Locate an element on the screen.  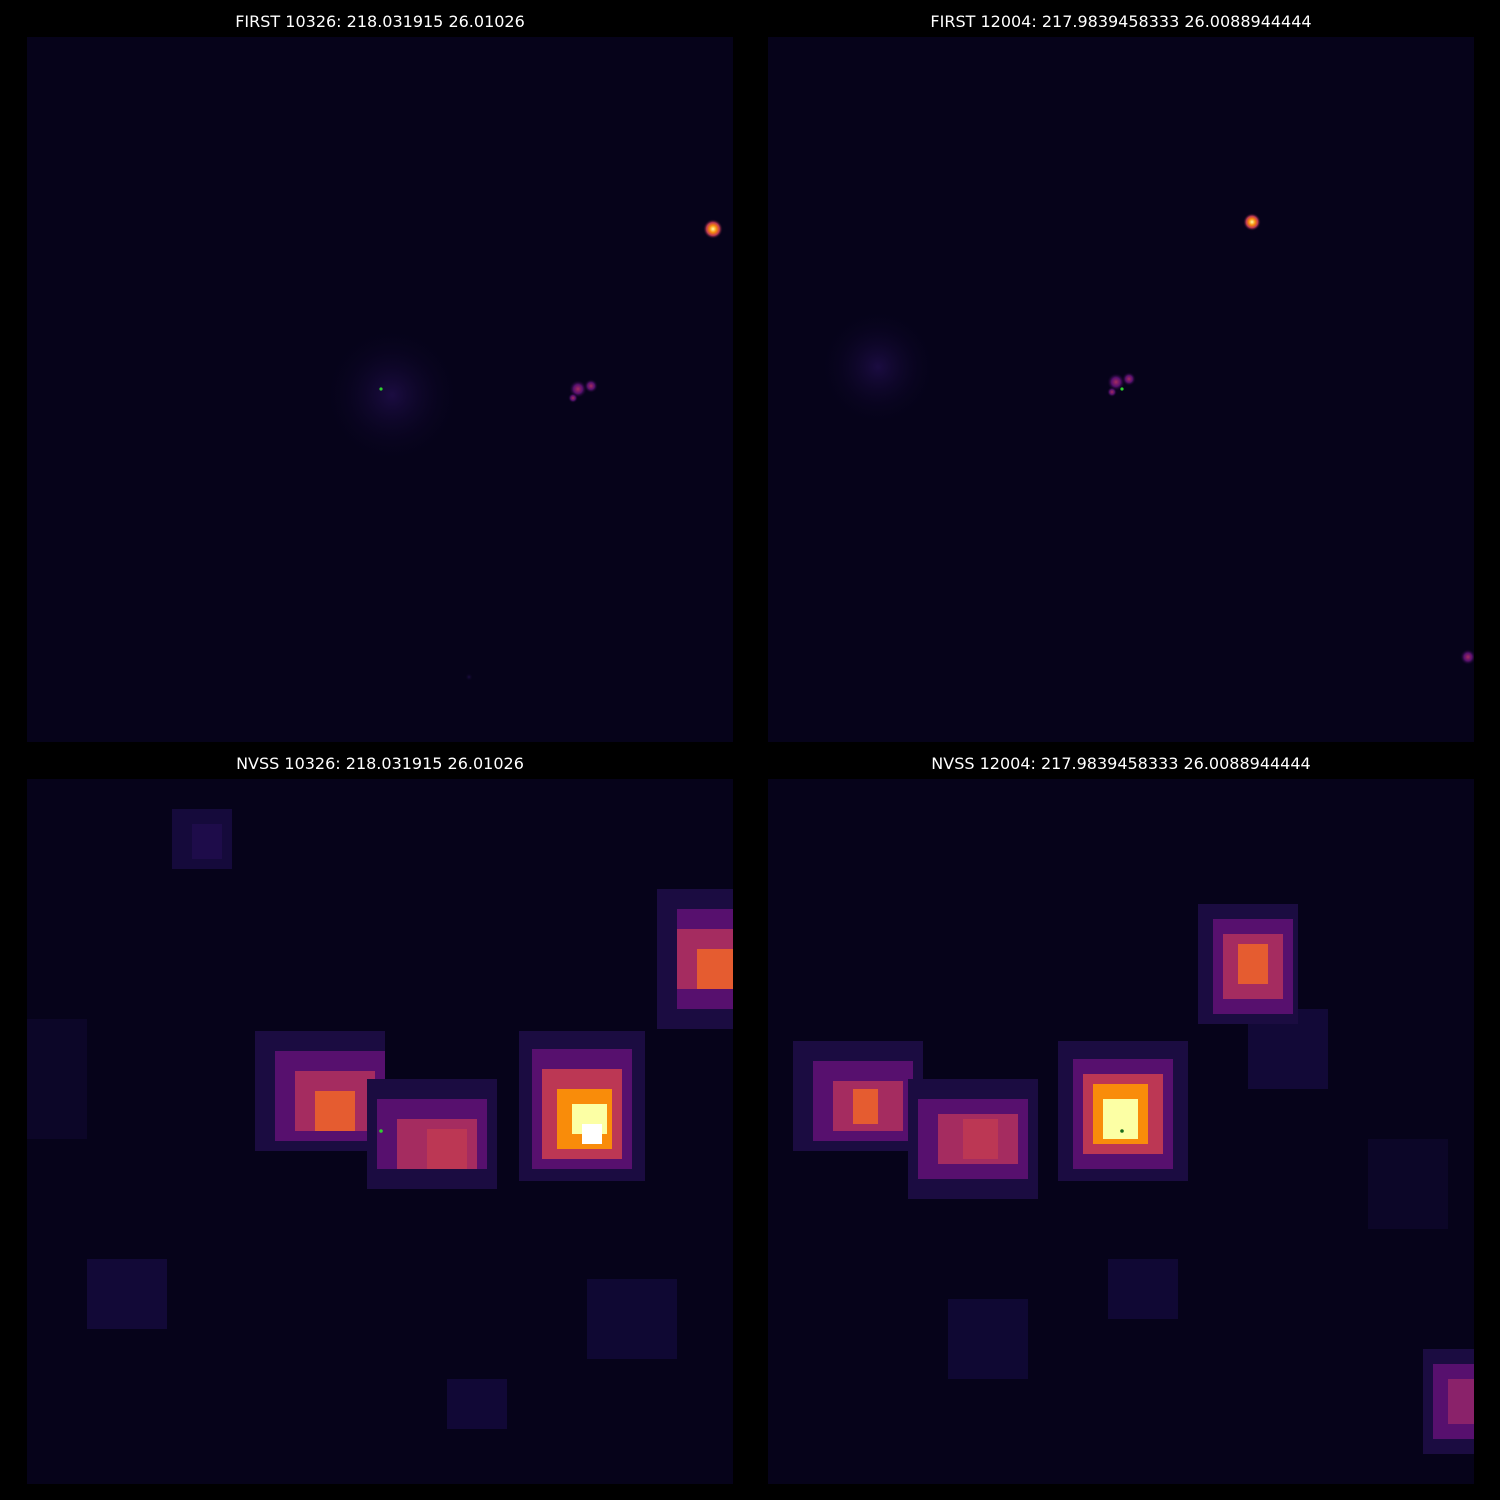
first-12004-target-marker is located at coordinates (1122, 389).